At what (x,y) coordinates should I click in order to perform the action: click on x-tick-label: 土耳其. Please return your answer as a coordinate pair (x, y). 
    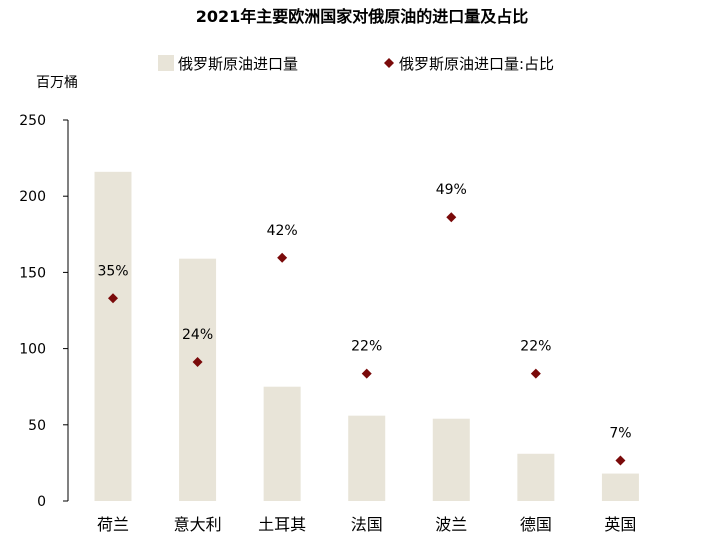
    Looking at the image, I should click on (282, 524).